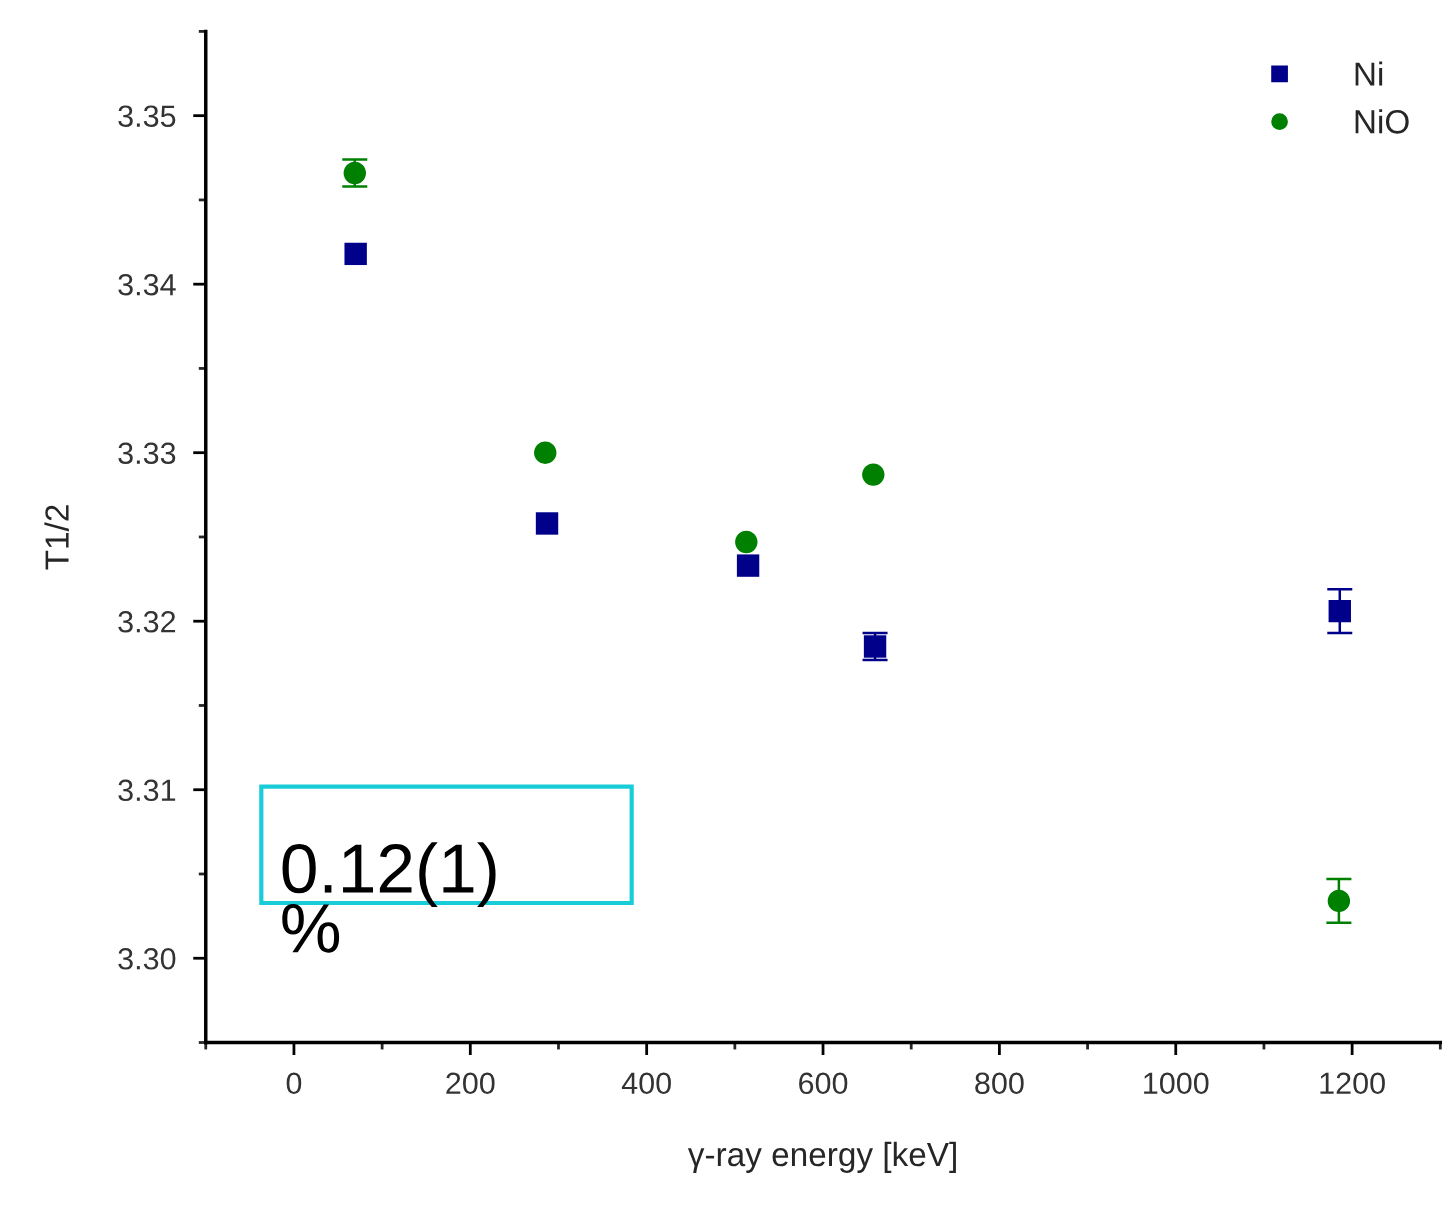  I want to click on x-tick-label: 0, so click(294, 1083).